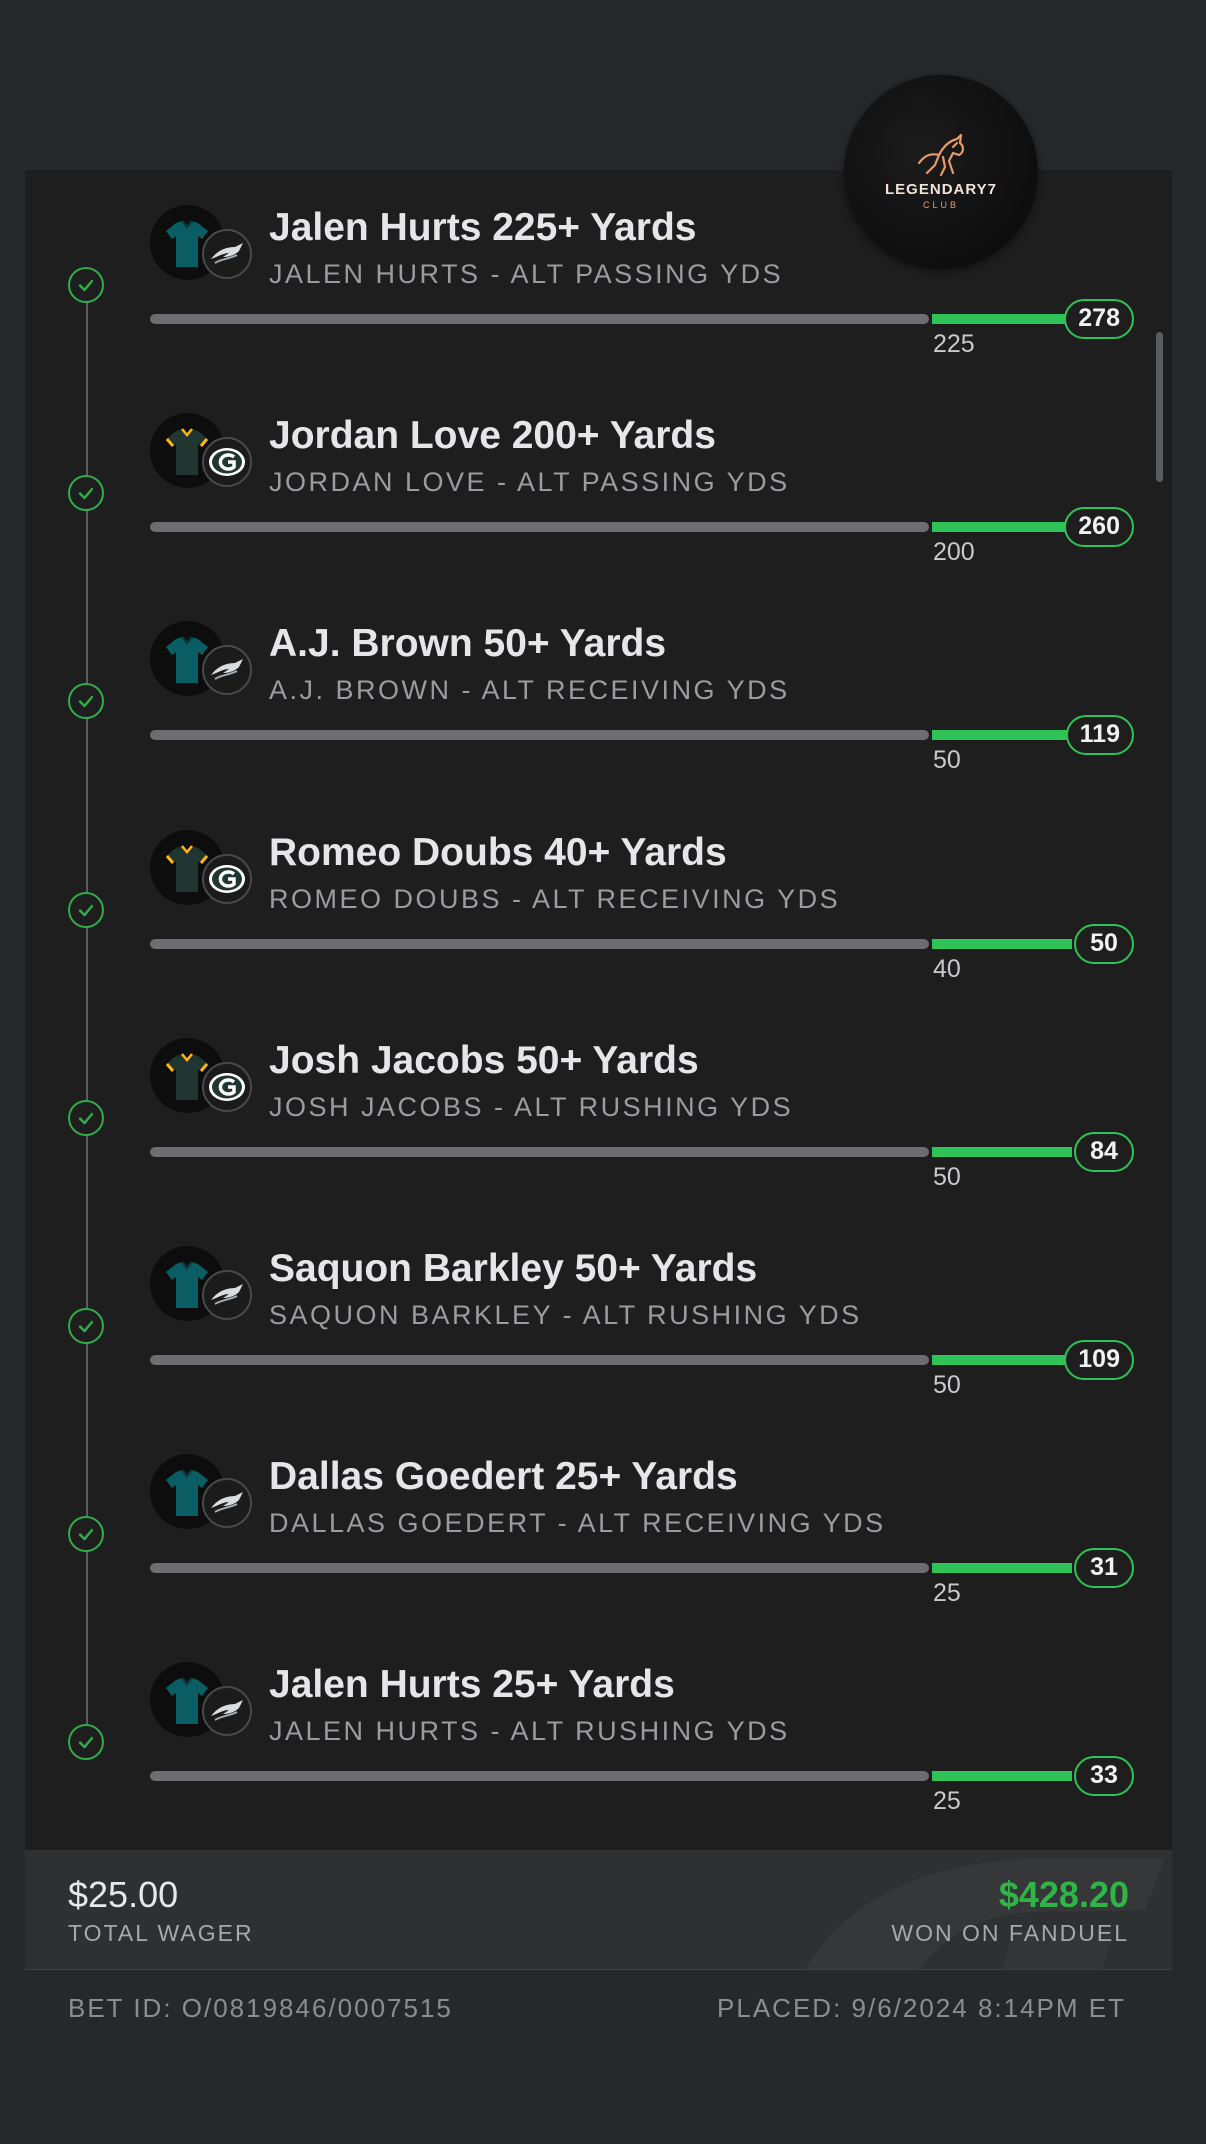 Image resolution: width=1206 pixels, height=2144 pixels. I want to click on logo-club: CLUB, so click(940, 205).